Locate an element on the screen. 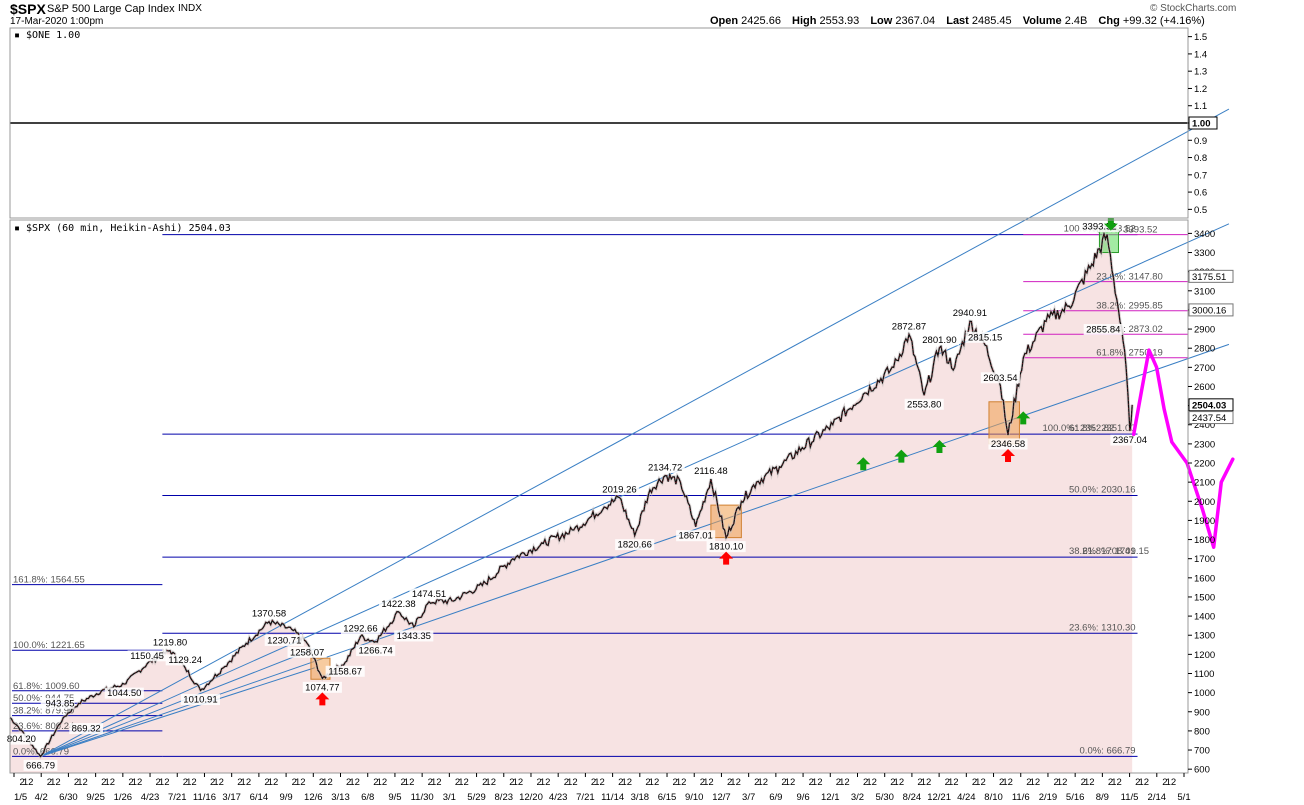 The width and height of the screenshot is (1304, 805). fib-label-recent: 38.2%: 2995.85 is located at coordinates (1129, 306).